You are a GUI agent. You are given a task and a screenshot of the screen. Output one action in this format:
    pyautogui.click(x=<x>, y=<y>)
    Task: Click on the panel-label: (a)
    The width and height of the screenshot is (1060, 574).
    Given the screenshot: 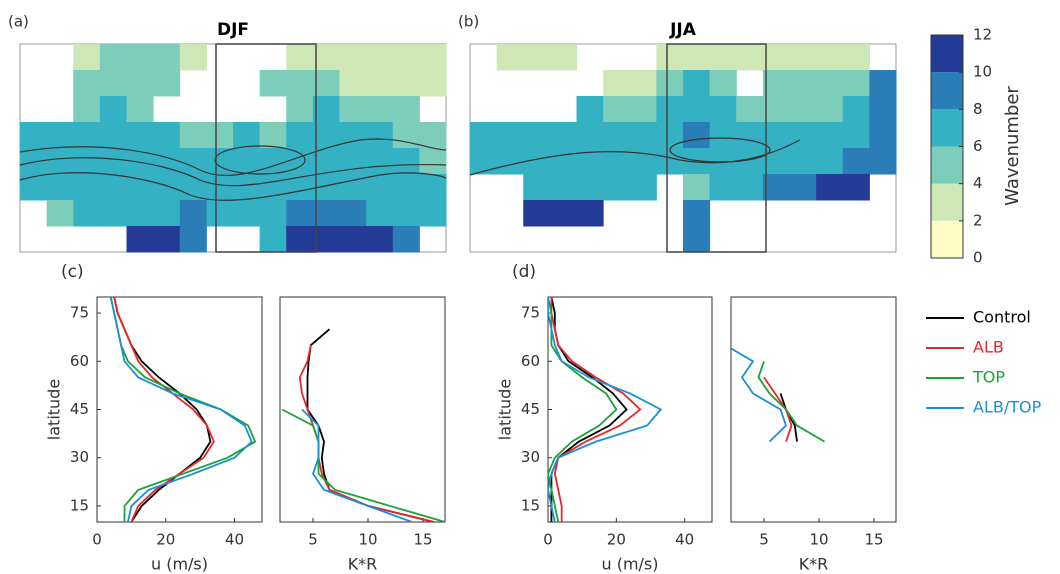 What is the action you would take?
    pyautogui.click(x=18, y=22)
    